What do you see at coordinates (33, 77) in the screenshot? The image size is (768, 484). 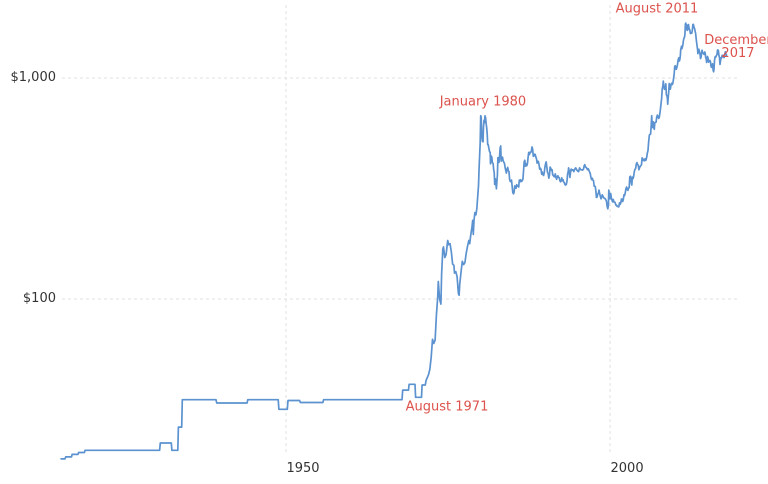 I see `y-tick-label-1000: $1,000` at bounding box center [33, 77].